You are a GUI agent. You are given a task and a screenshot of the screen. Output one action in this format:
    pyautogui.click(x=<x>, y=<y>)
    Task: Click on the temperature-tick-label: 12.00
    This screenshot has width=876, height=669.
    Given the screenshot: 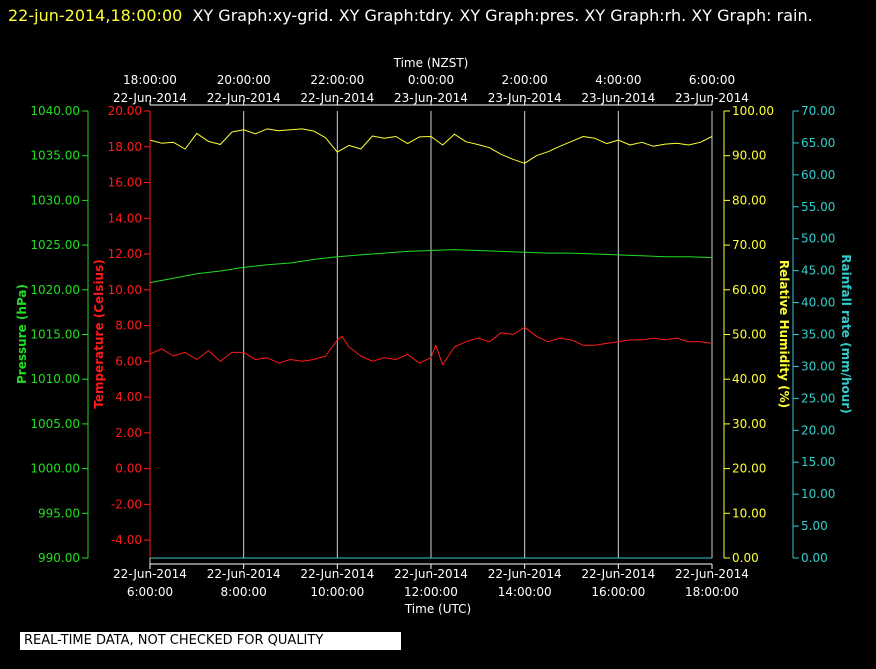 What is the action you would take?
    pyautogui.click(x=125, y=254)
    